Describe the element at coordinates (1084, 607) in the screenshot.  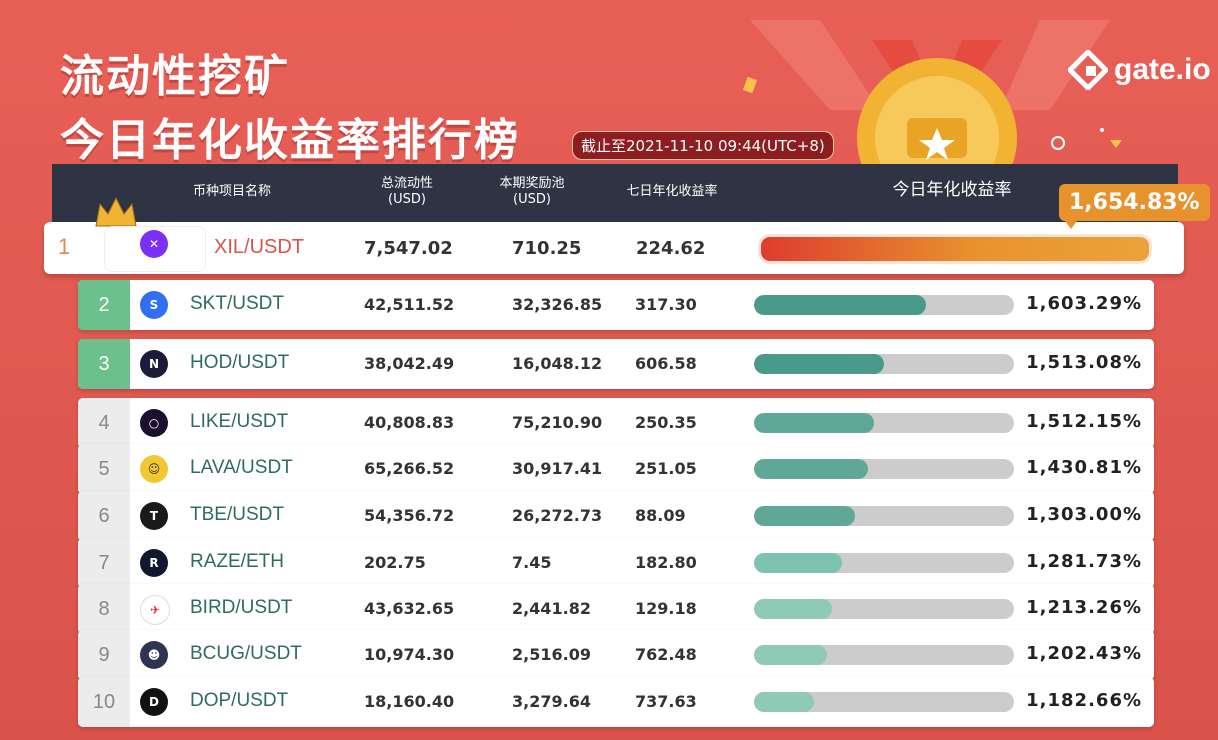
I see `today-rate-value: 1,213.26%` at that location.